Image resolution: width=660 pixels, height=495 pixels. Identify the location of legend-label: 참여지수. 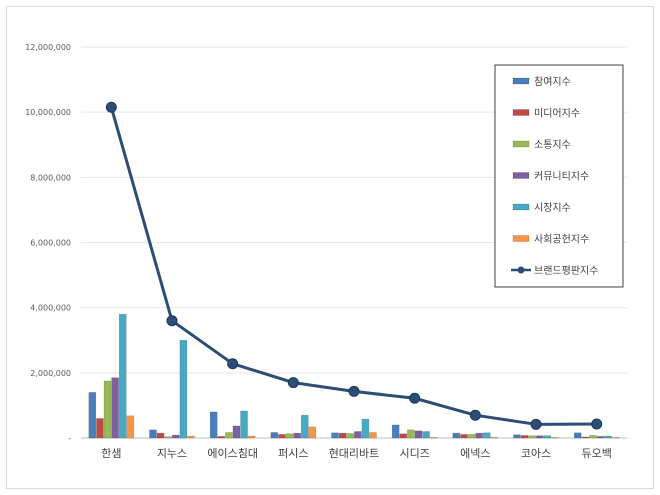
(552, 82).